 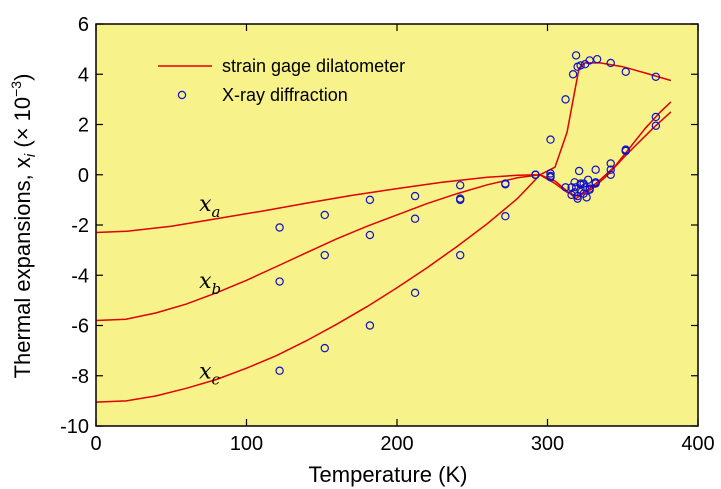 What do you see at coordinates (83, 25) in the screenshot?
I see `y-tick-label: 6` at bounding box center [83, 25].